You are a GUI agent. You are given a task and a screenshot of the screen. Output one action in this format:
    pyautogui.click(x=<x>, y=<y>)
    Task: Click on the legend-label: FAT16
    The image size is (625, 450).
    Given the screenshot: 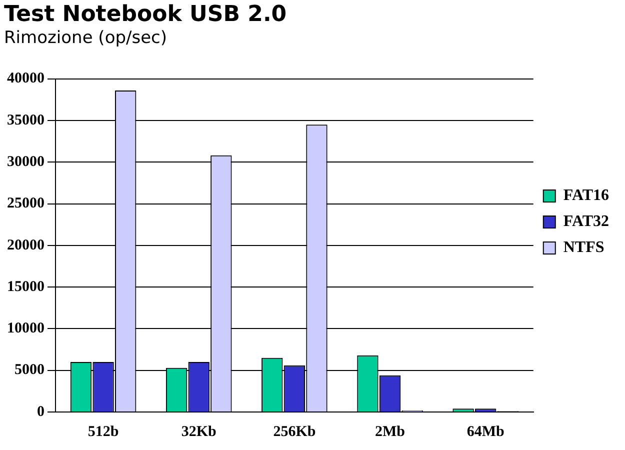 What is the action you would take?
    pyautogui.click(x=586, y=195)
    